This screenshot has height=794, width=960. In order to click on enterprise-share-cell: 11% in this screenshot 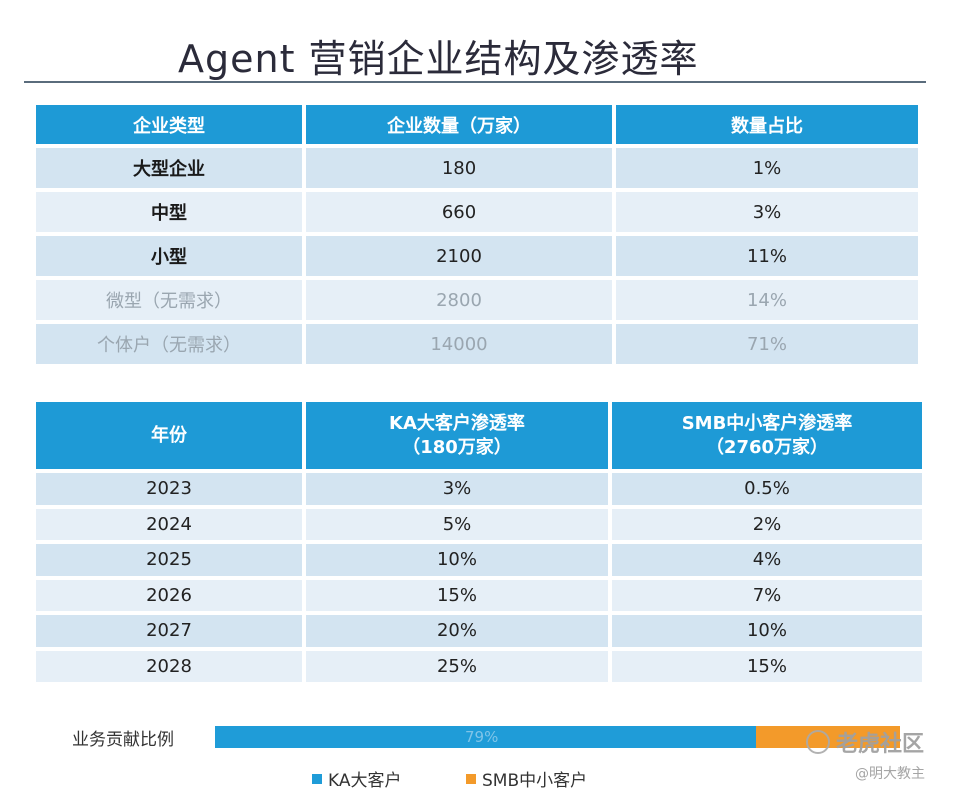, I will do `click(767, 256)`.